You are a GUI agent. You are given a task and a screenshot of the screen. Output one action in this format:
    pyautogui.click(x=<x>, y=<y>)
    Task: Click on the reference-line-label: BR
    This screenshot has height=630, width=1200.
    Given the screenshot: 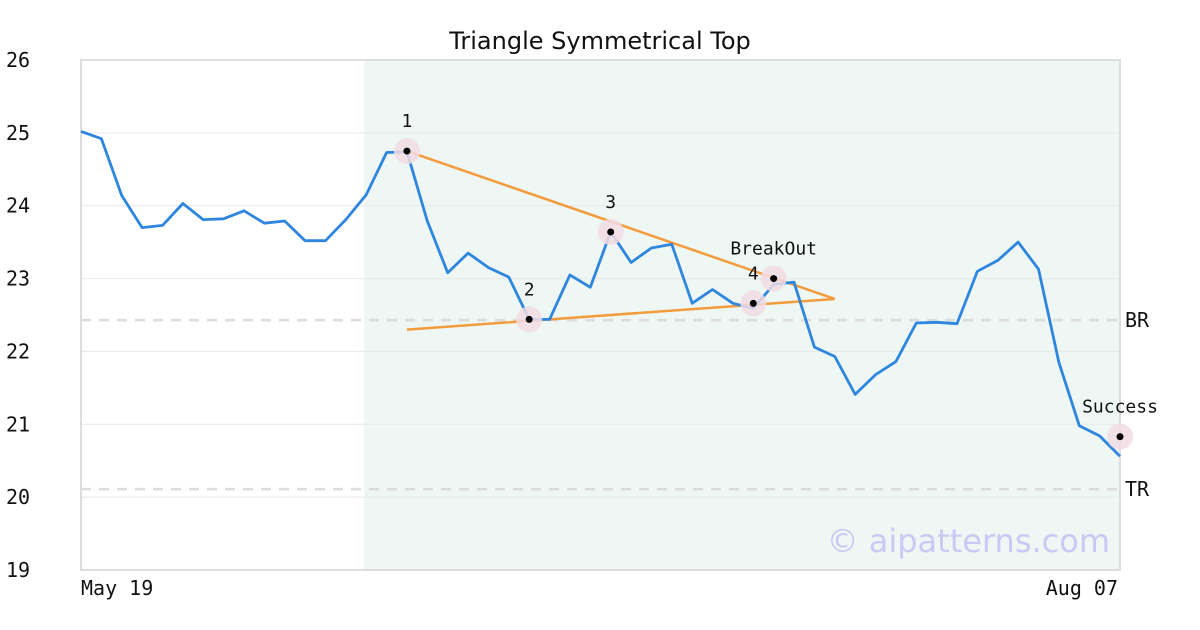 What is the action you would take?
    pyautogui.click(x=1137, y=320)
    